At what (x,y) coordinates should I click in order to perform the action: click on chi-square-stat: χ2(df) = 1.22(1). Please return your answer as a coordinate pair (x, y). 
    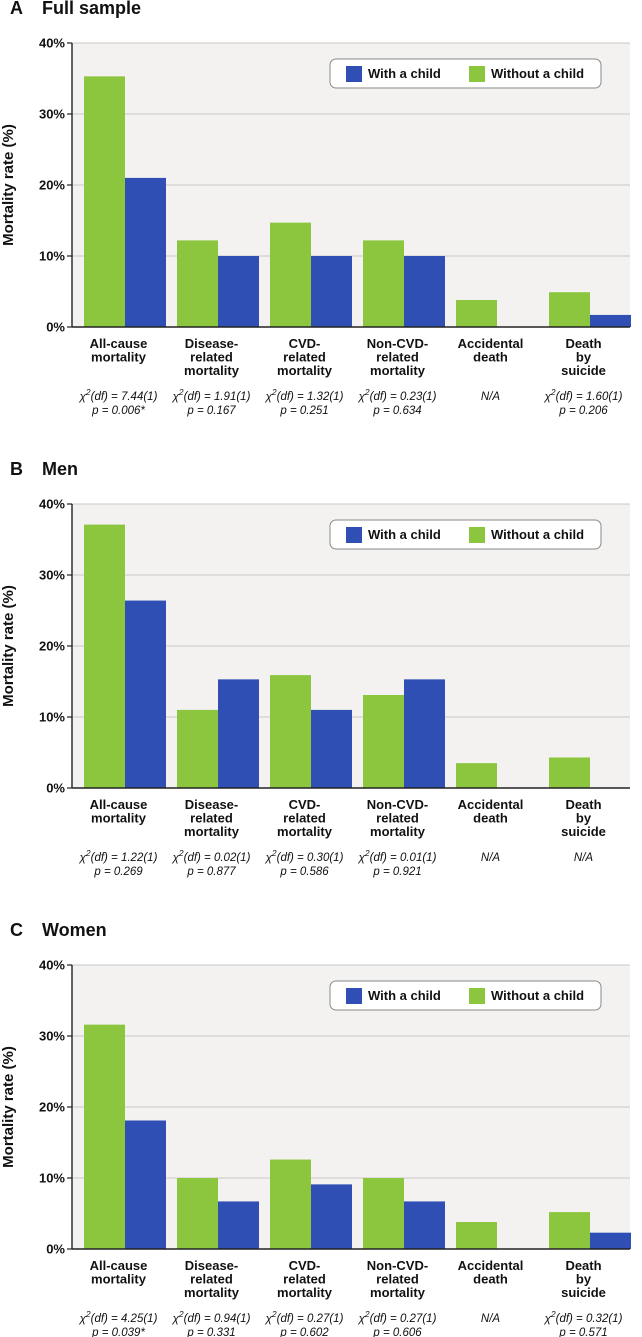
    Looking at the image, I should click on (118, 856).